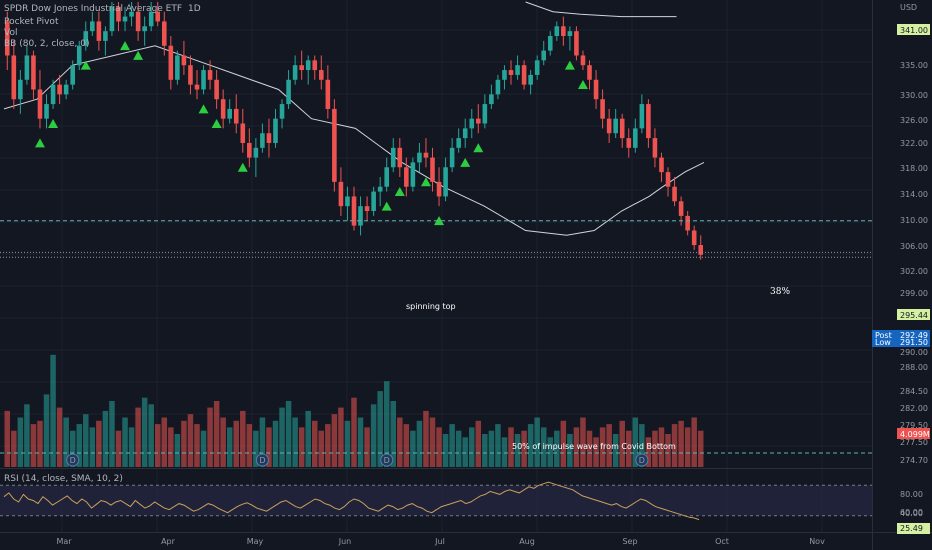 The height and width of the screenshot is (550, 932). What do you see at coordinates (73, 460) in the screenshot?
I see `dividend-marker` at bounding box center [73, 460].